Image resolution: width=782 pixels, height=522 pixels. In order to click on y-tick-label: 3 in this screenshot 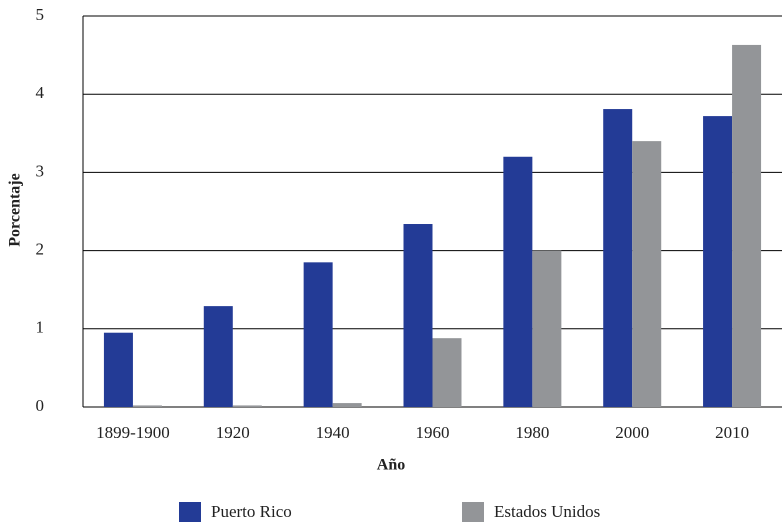, I will do `click(40, 170)`.